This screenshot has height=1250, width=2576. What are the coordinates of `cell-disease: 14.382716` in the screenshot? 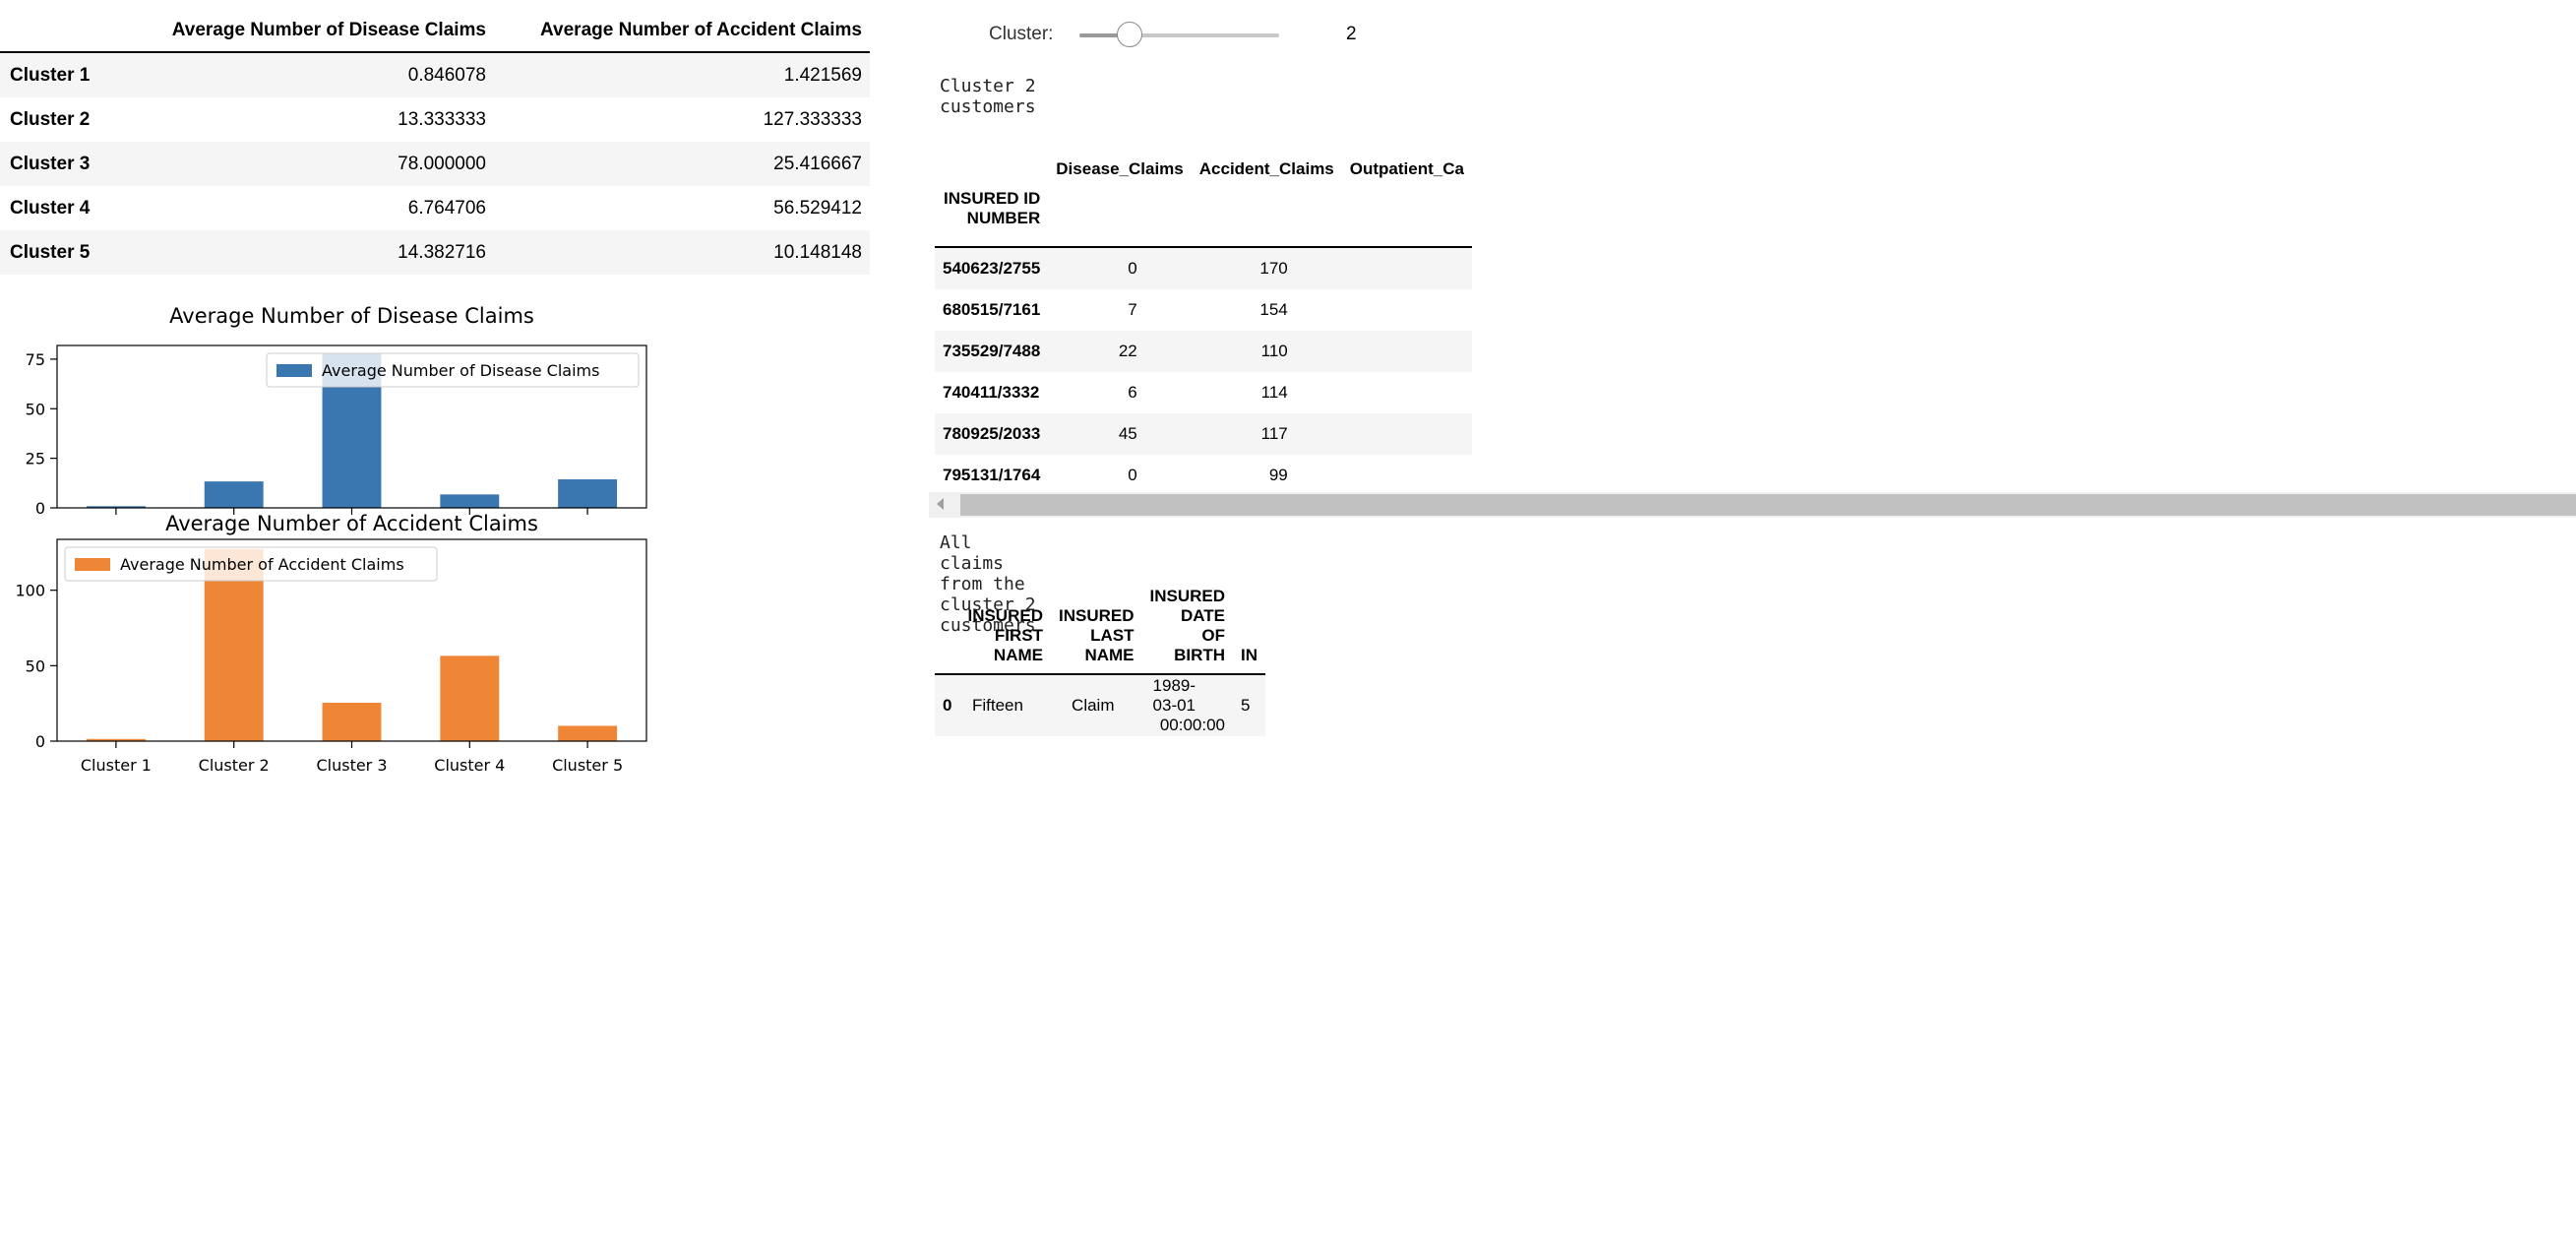 It's located at (442, 252).